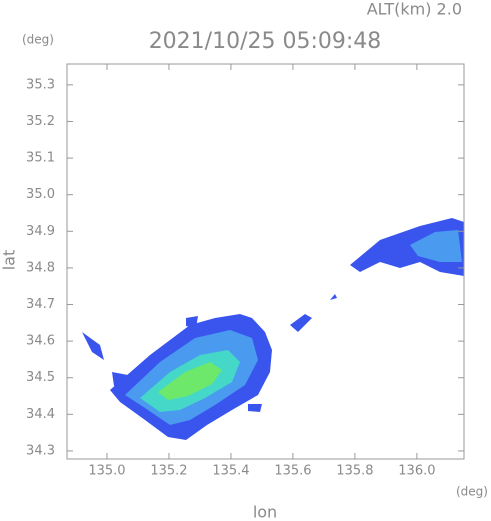 This screenshot has width=491, height=521. I want to click on y-axis-label: lat, so click(9, 260).